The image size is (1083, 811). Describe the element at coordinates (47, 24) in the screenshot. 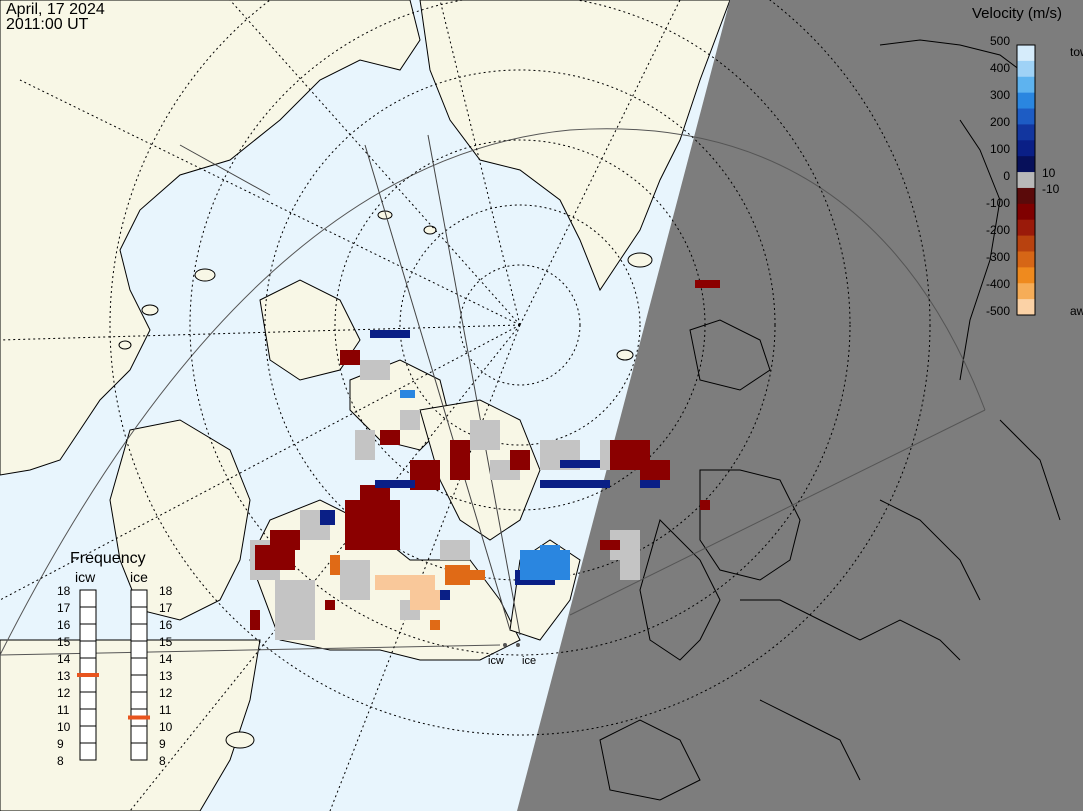

I see `time-label: 2011:00 UT` at that location.